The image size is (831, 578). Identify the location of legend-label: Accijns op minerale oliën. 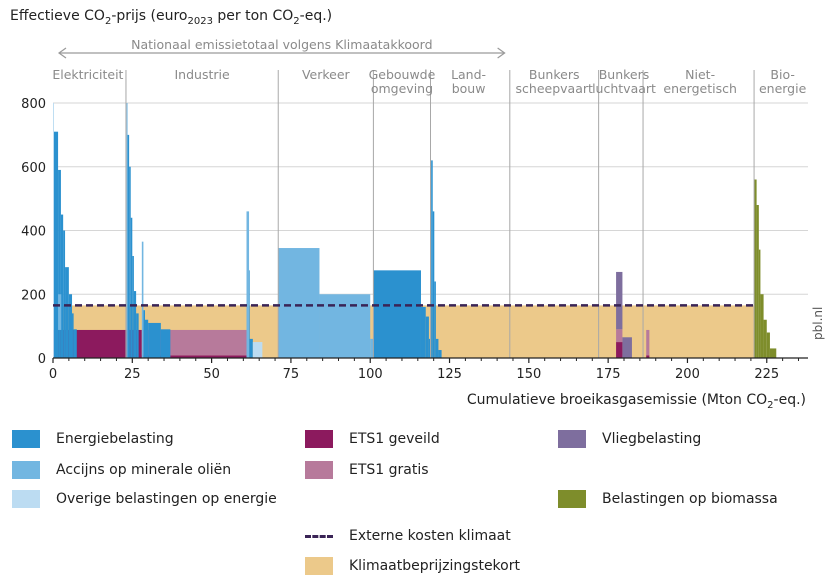
(144, 470).